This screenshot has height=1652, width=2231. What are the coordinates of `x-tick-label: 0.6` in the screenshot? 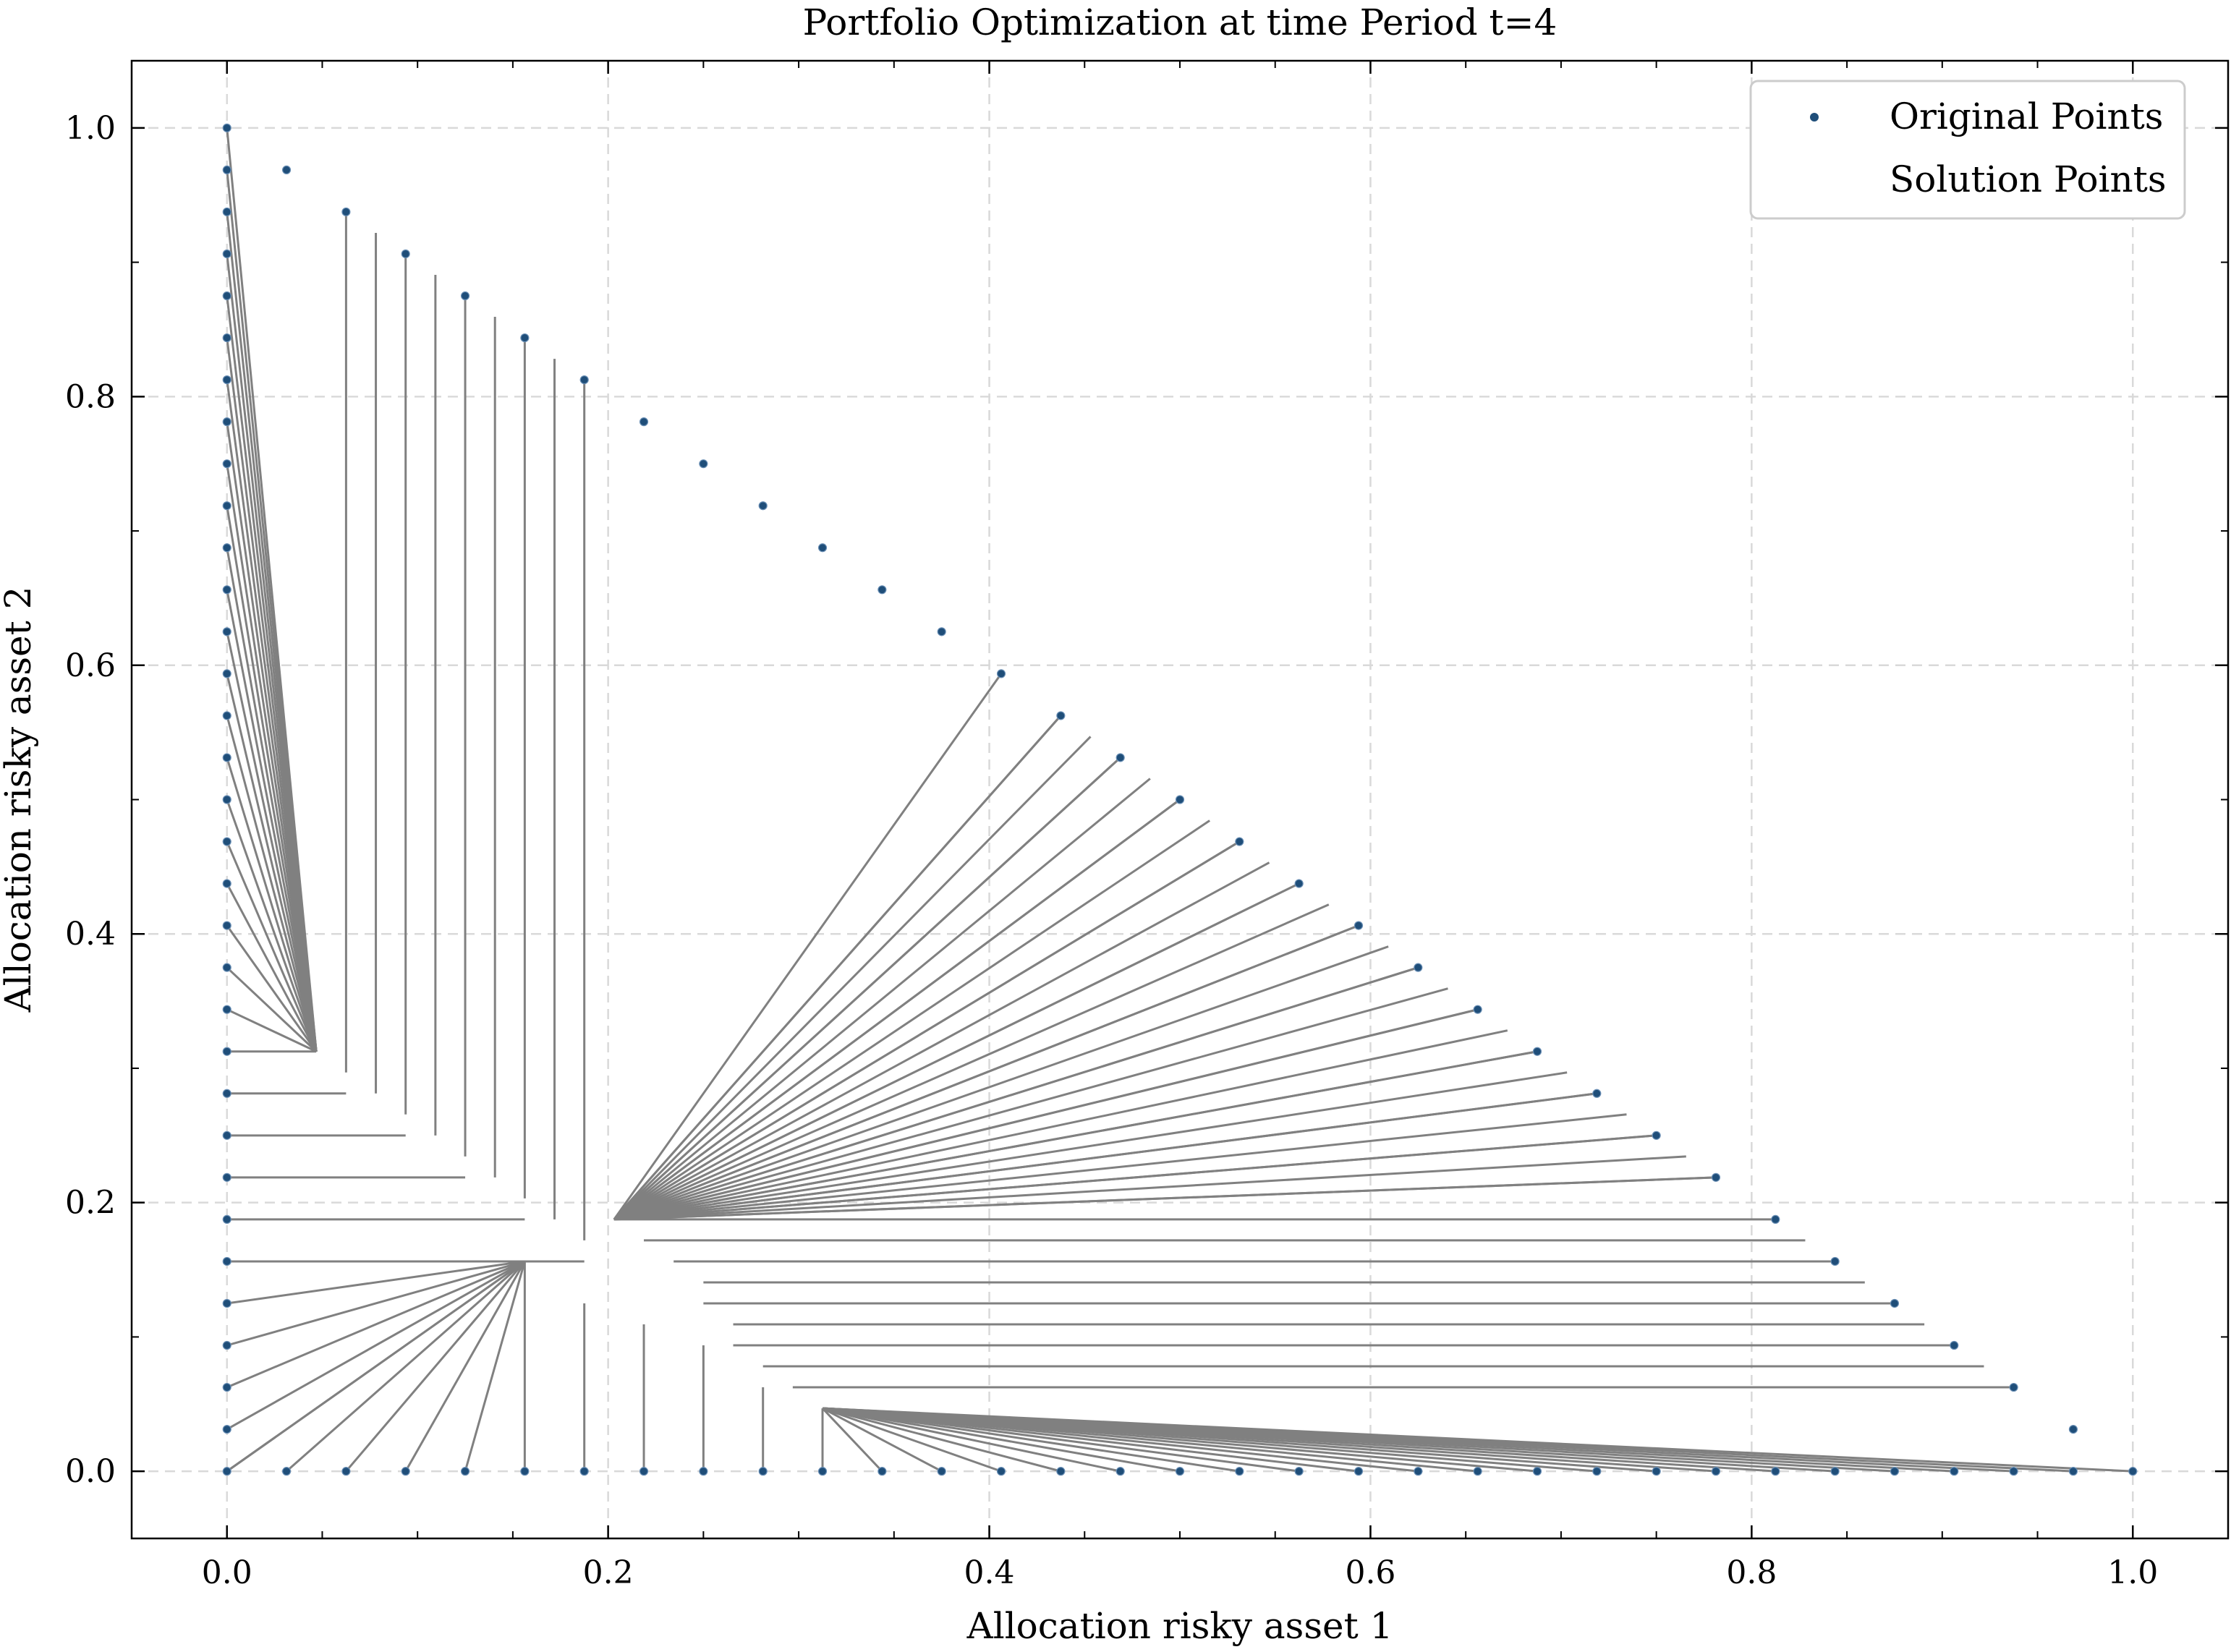 It's located at (1370, 1572).